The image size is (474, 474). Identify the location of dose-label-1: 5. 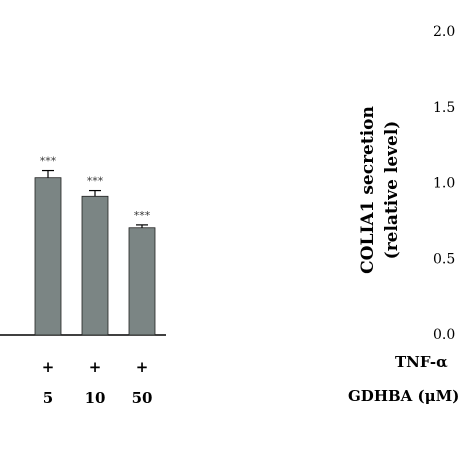
(48, 398).